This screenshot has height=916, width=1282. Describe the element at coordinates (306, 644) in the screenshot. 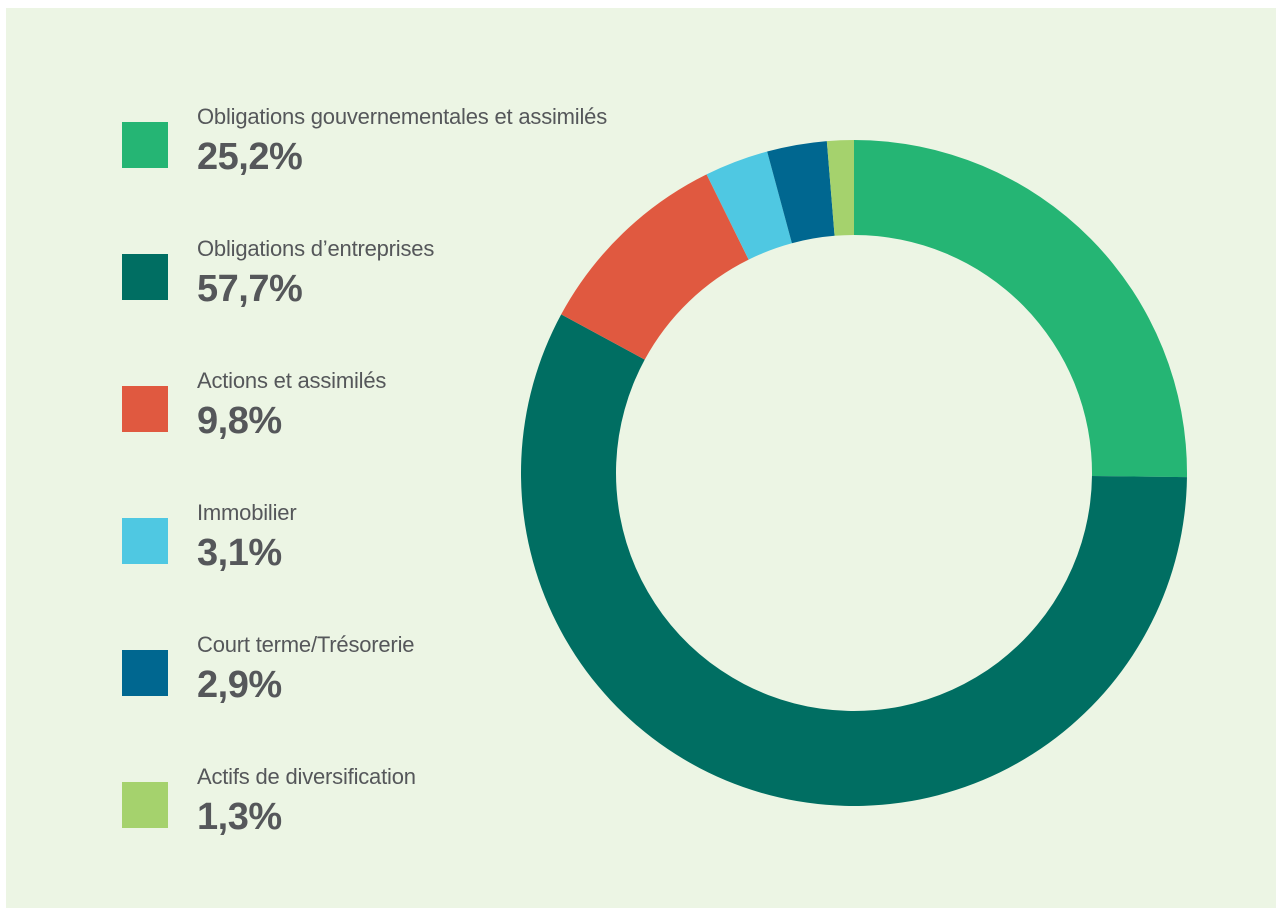

I see `legend-label: Court terme/Trésorerie` at that location.